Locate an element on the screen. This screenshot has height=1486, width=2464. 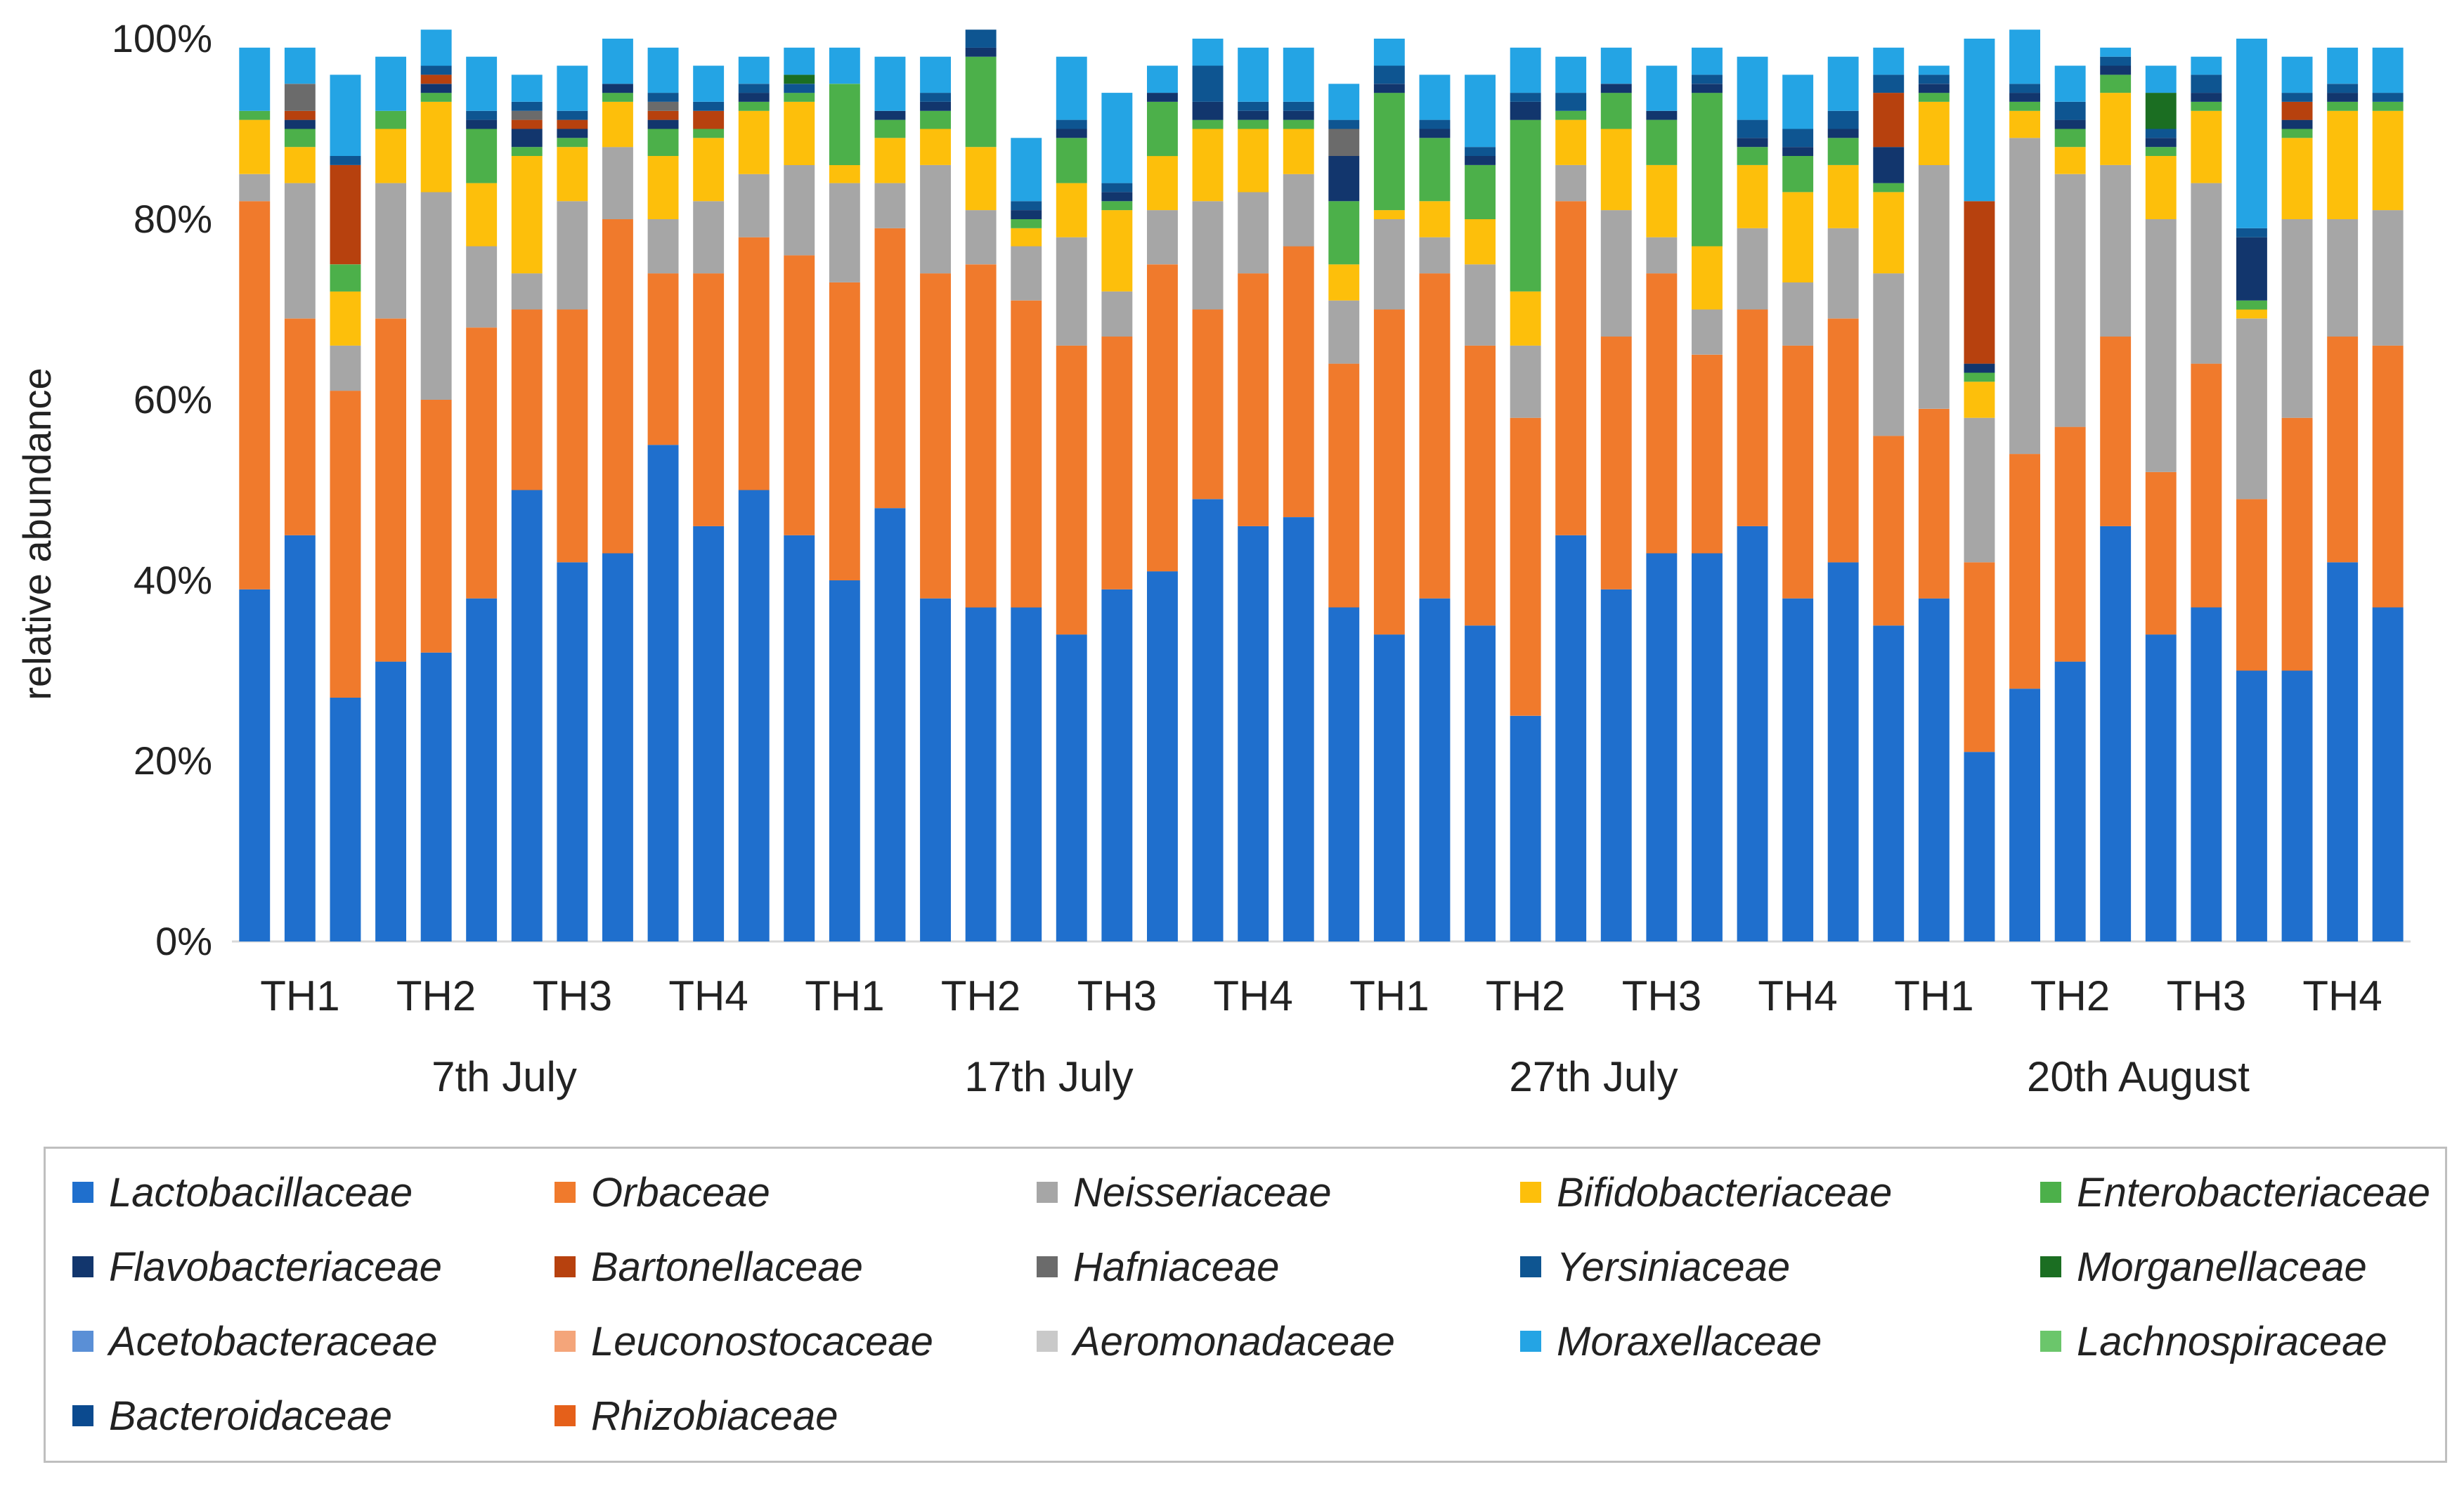
legend-item: Bacteroidaceae is located at coordinates (232, 1416).